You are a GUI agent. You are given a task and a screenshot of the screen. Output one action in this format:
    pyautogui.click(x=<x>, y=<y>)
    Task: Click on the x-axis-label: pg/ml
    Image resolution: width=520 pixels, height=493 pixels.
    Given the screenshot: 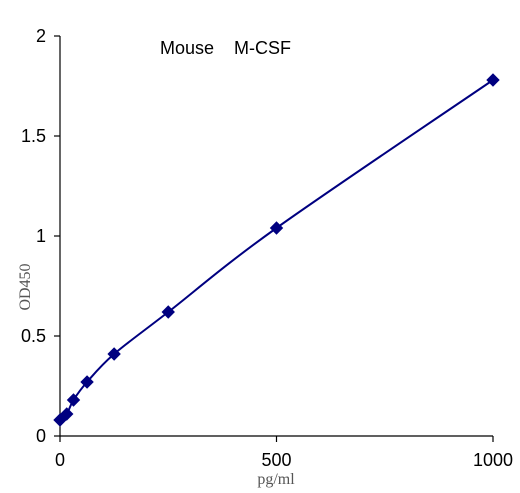 What is the action you would take?
    pyautogui.click(x=276, y=479)
    